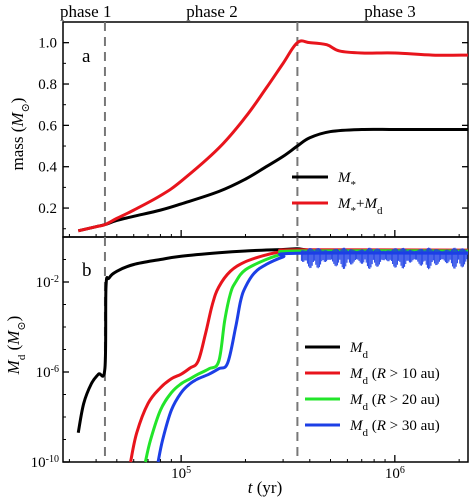 This screenshot has width=474, height=499. I want to click on legend-label-md-r20: Md (R > 20 au), so click(394, 402).